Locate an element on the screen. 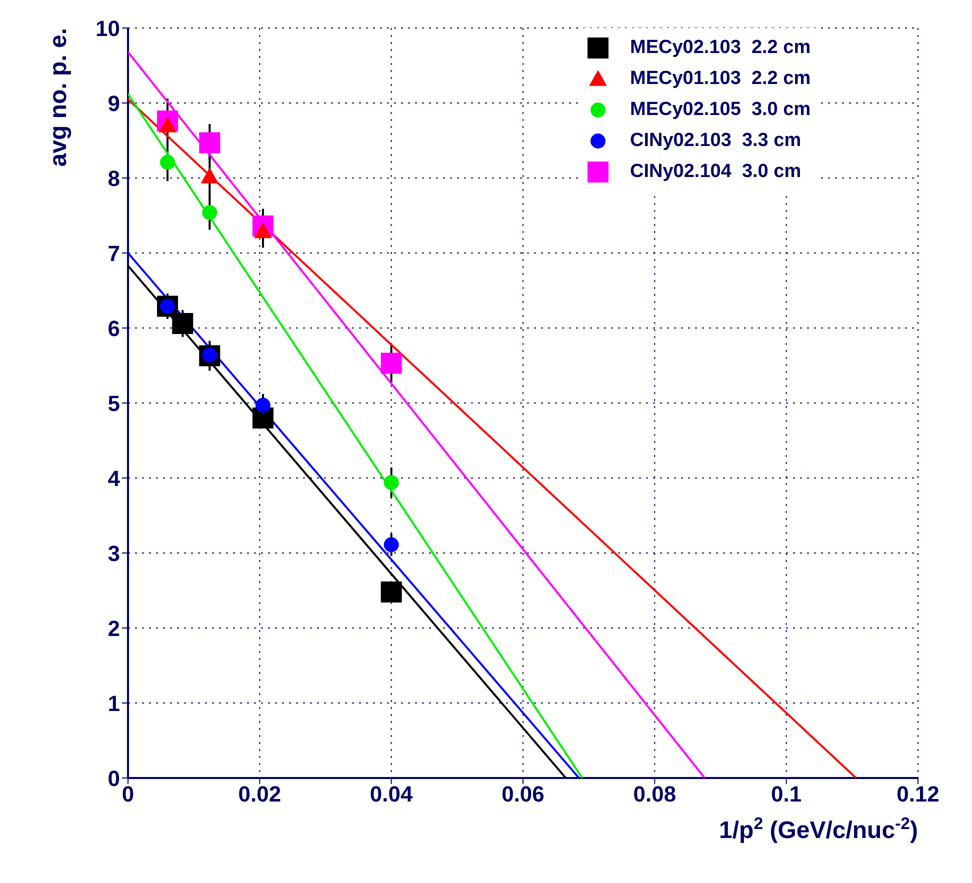 The width and height of the screenshot is (972, 883). y-tick-label: 10 is located at coordinates (108, 28).